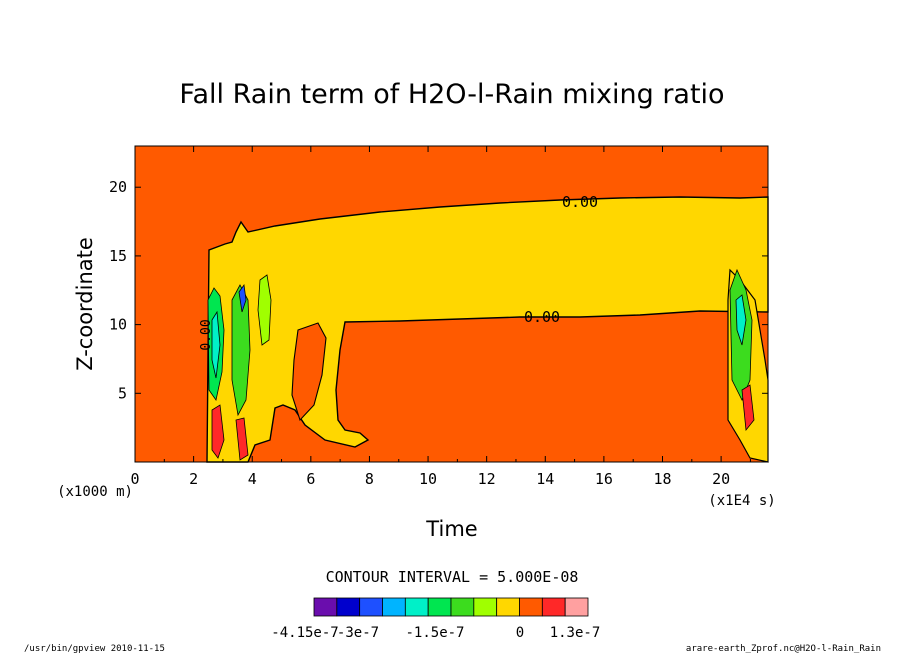 The width and height of the screenshot is (904, 654). What do you see at coordinates (662, 479) in the screenshot?
I see `x-tick-label: 18` at bounding box center [662, 479].